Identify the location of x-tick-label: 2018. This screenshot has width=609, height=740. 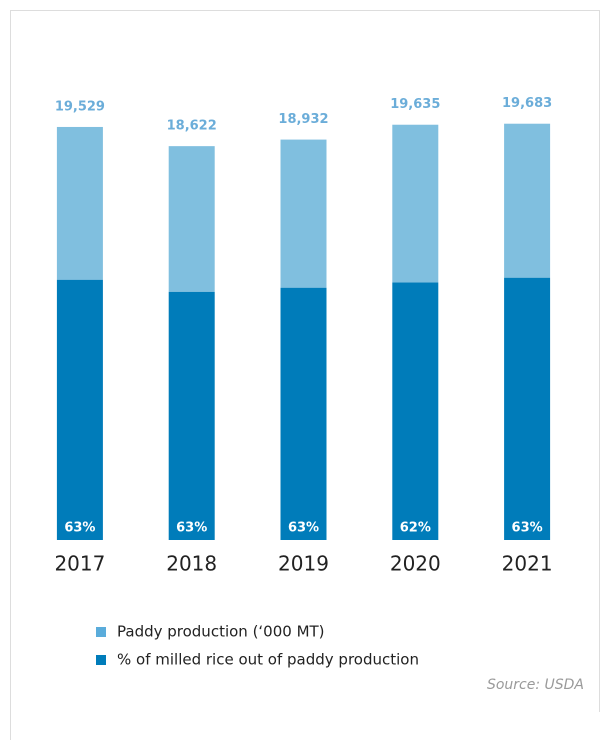
(191, 564).